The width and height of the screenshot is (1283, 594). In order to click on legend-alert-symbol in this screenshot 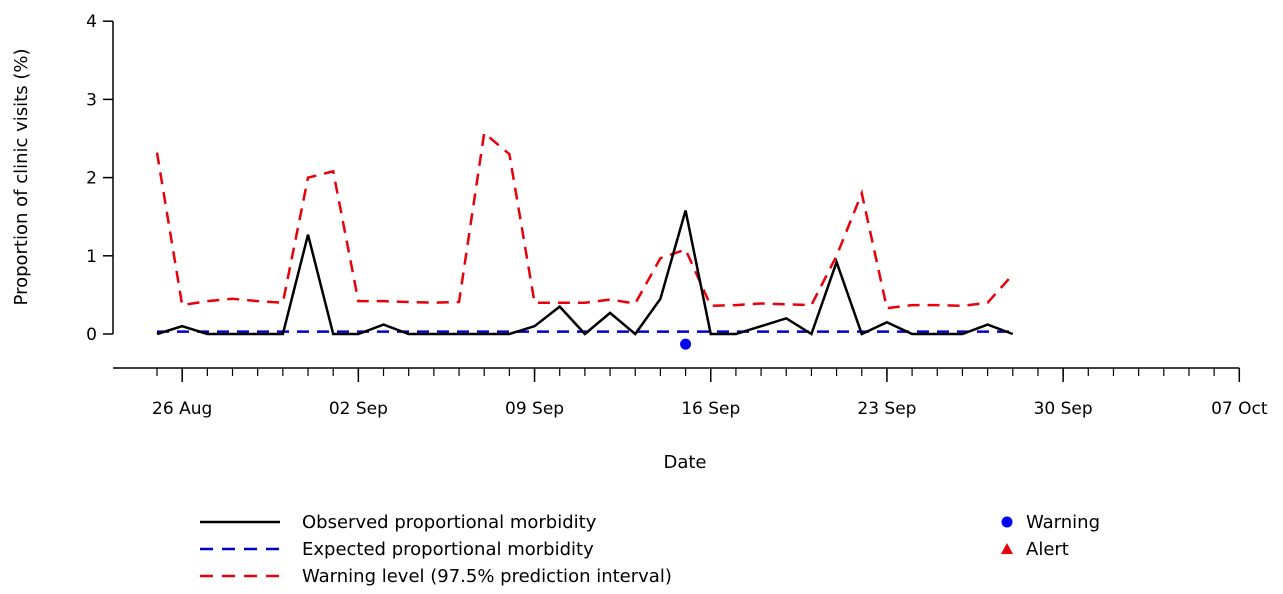, I will do `click(1007, 548)`.